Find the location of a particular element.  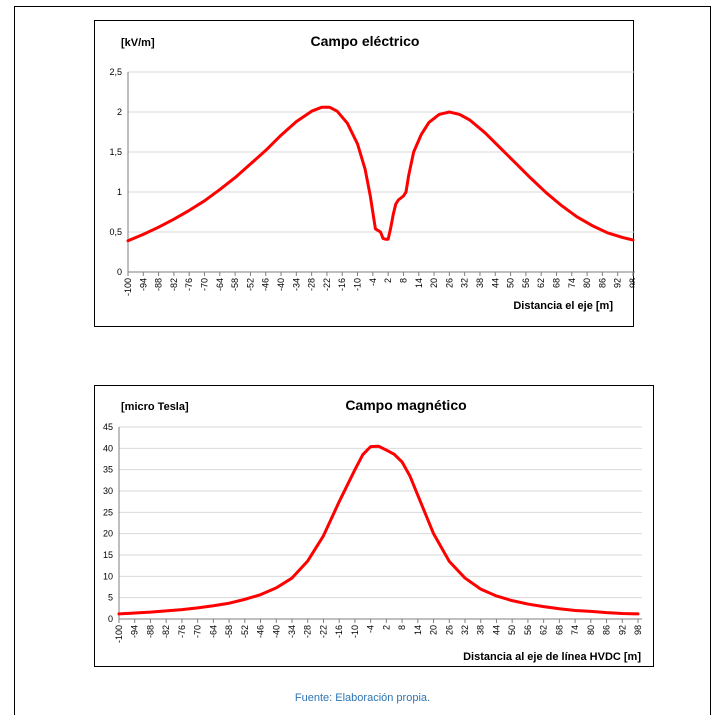

y-tick-label: 40 is located at coordinates (108, 448).